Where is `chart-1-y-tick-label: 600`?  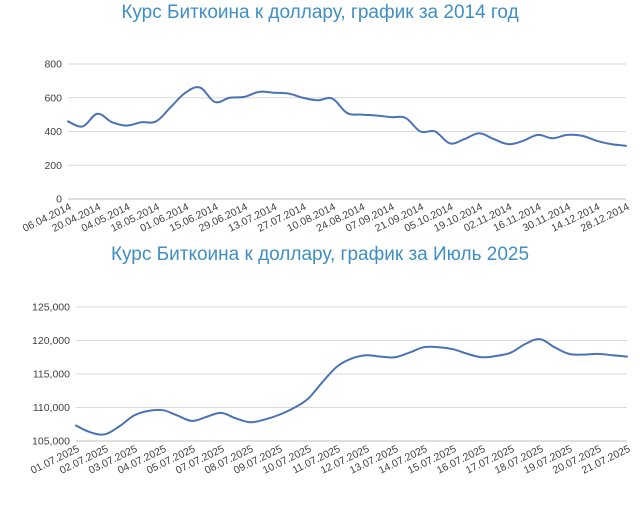
chart-1-y-tick-label: 600 is located at coordinates (53, 98).